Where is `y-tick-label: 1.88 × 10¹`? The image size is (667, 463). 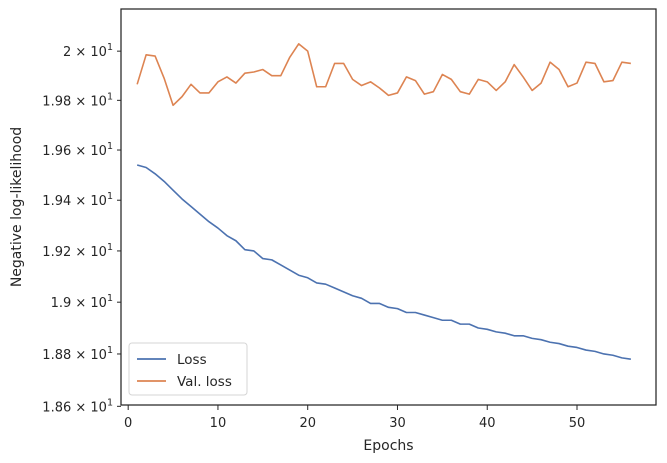
y-tick-label: 1.88 × 10¹ is located at coordinates (77, 354).